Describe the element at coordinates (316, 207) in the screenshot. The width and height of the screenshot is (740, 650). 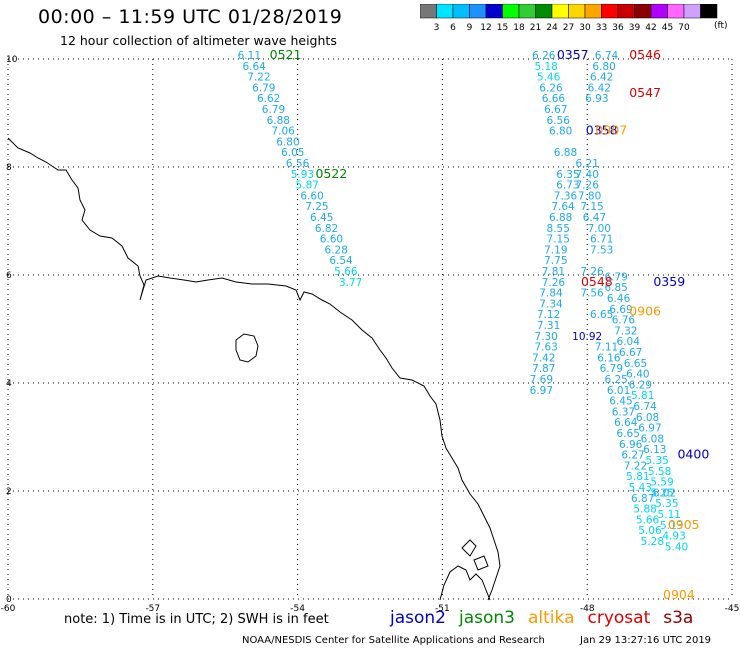
I see `wave-height-value: 7.25` at that location.